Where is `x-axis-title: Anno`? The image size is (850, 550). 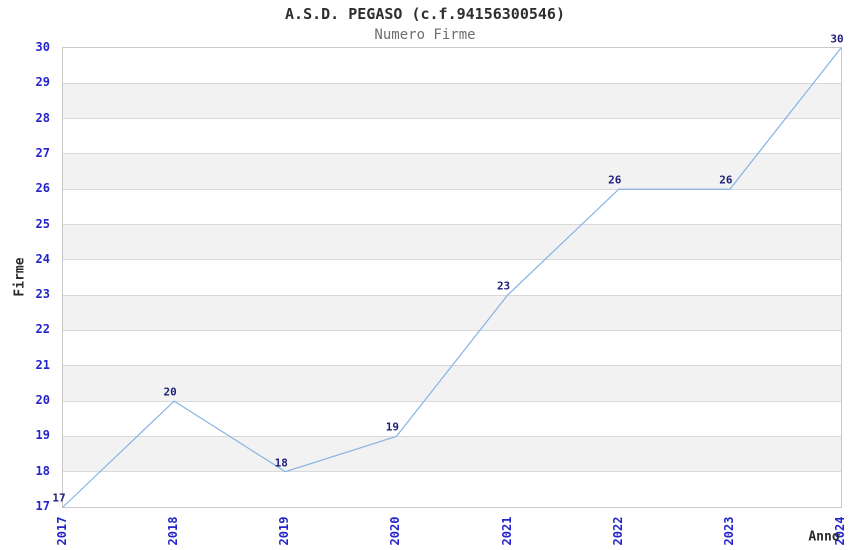 x-axis-title: Anno is located at coordinates (824, 537).